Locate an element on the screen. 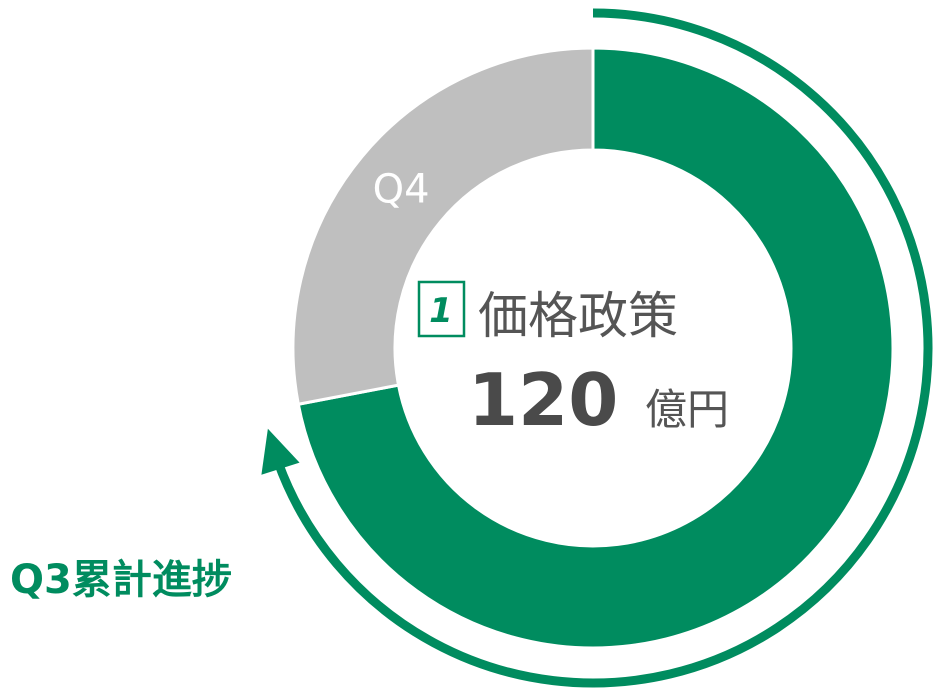 This screenshot has width=933, height=690. center-title: 価格政策 is located at coordinates (578, 316).